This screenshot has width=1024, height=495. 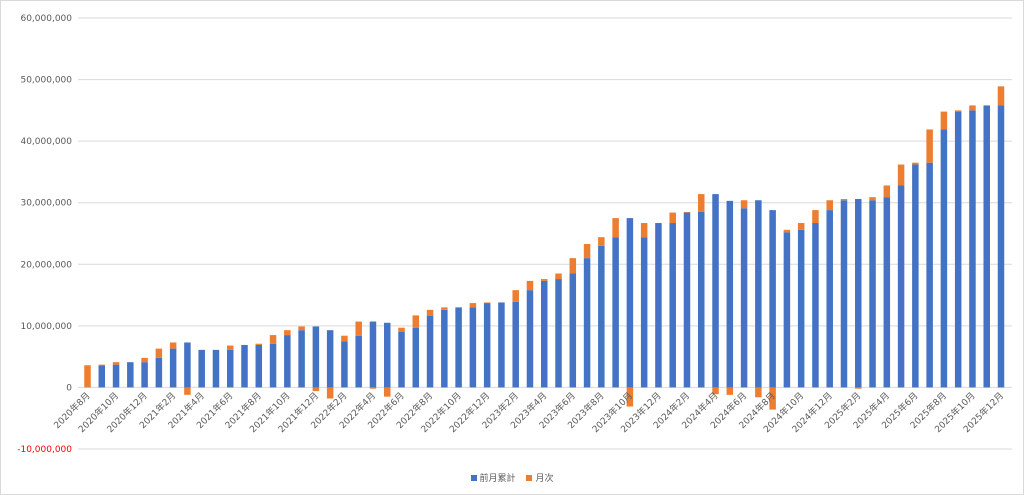 I want to click on y-tick-label: 0, so click(x=69, y=388).